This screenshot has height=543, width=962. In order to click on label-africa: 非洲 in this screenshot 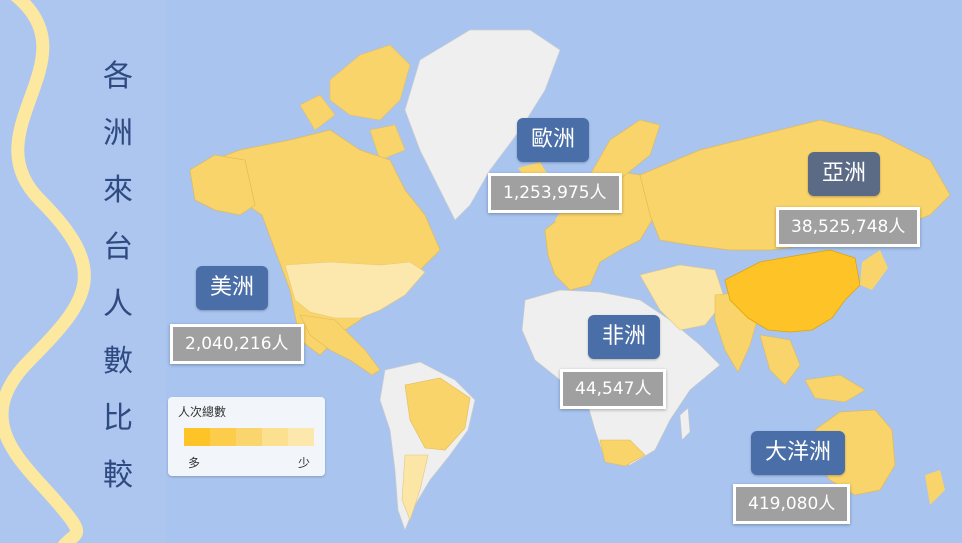, I will do `click(624, 337)`.